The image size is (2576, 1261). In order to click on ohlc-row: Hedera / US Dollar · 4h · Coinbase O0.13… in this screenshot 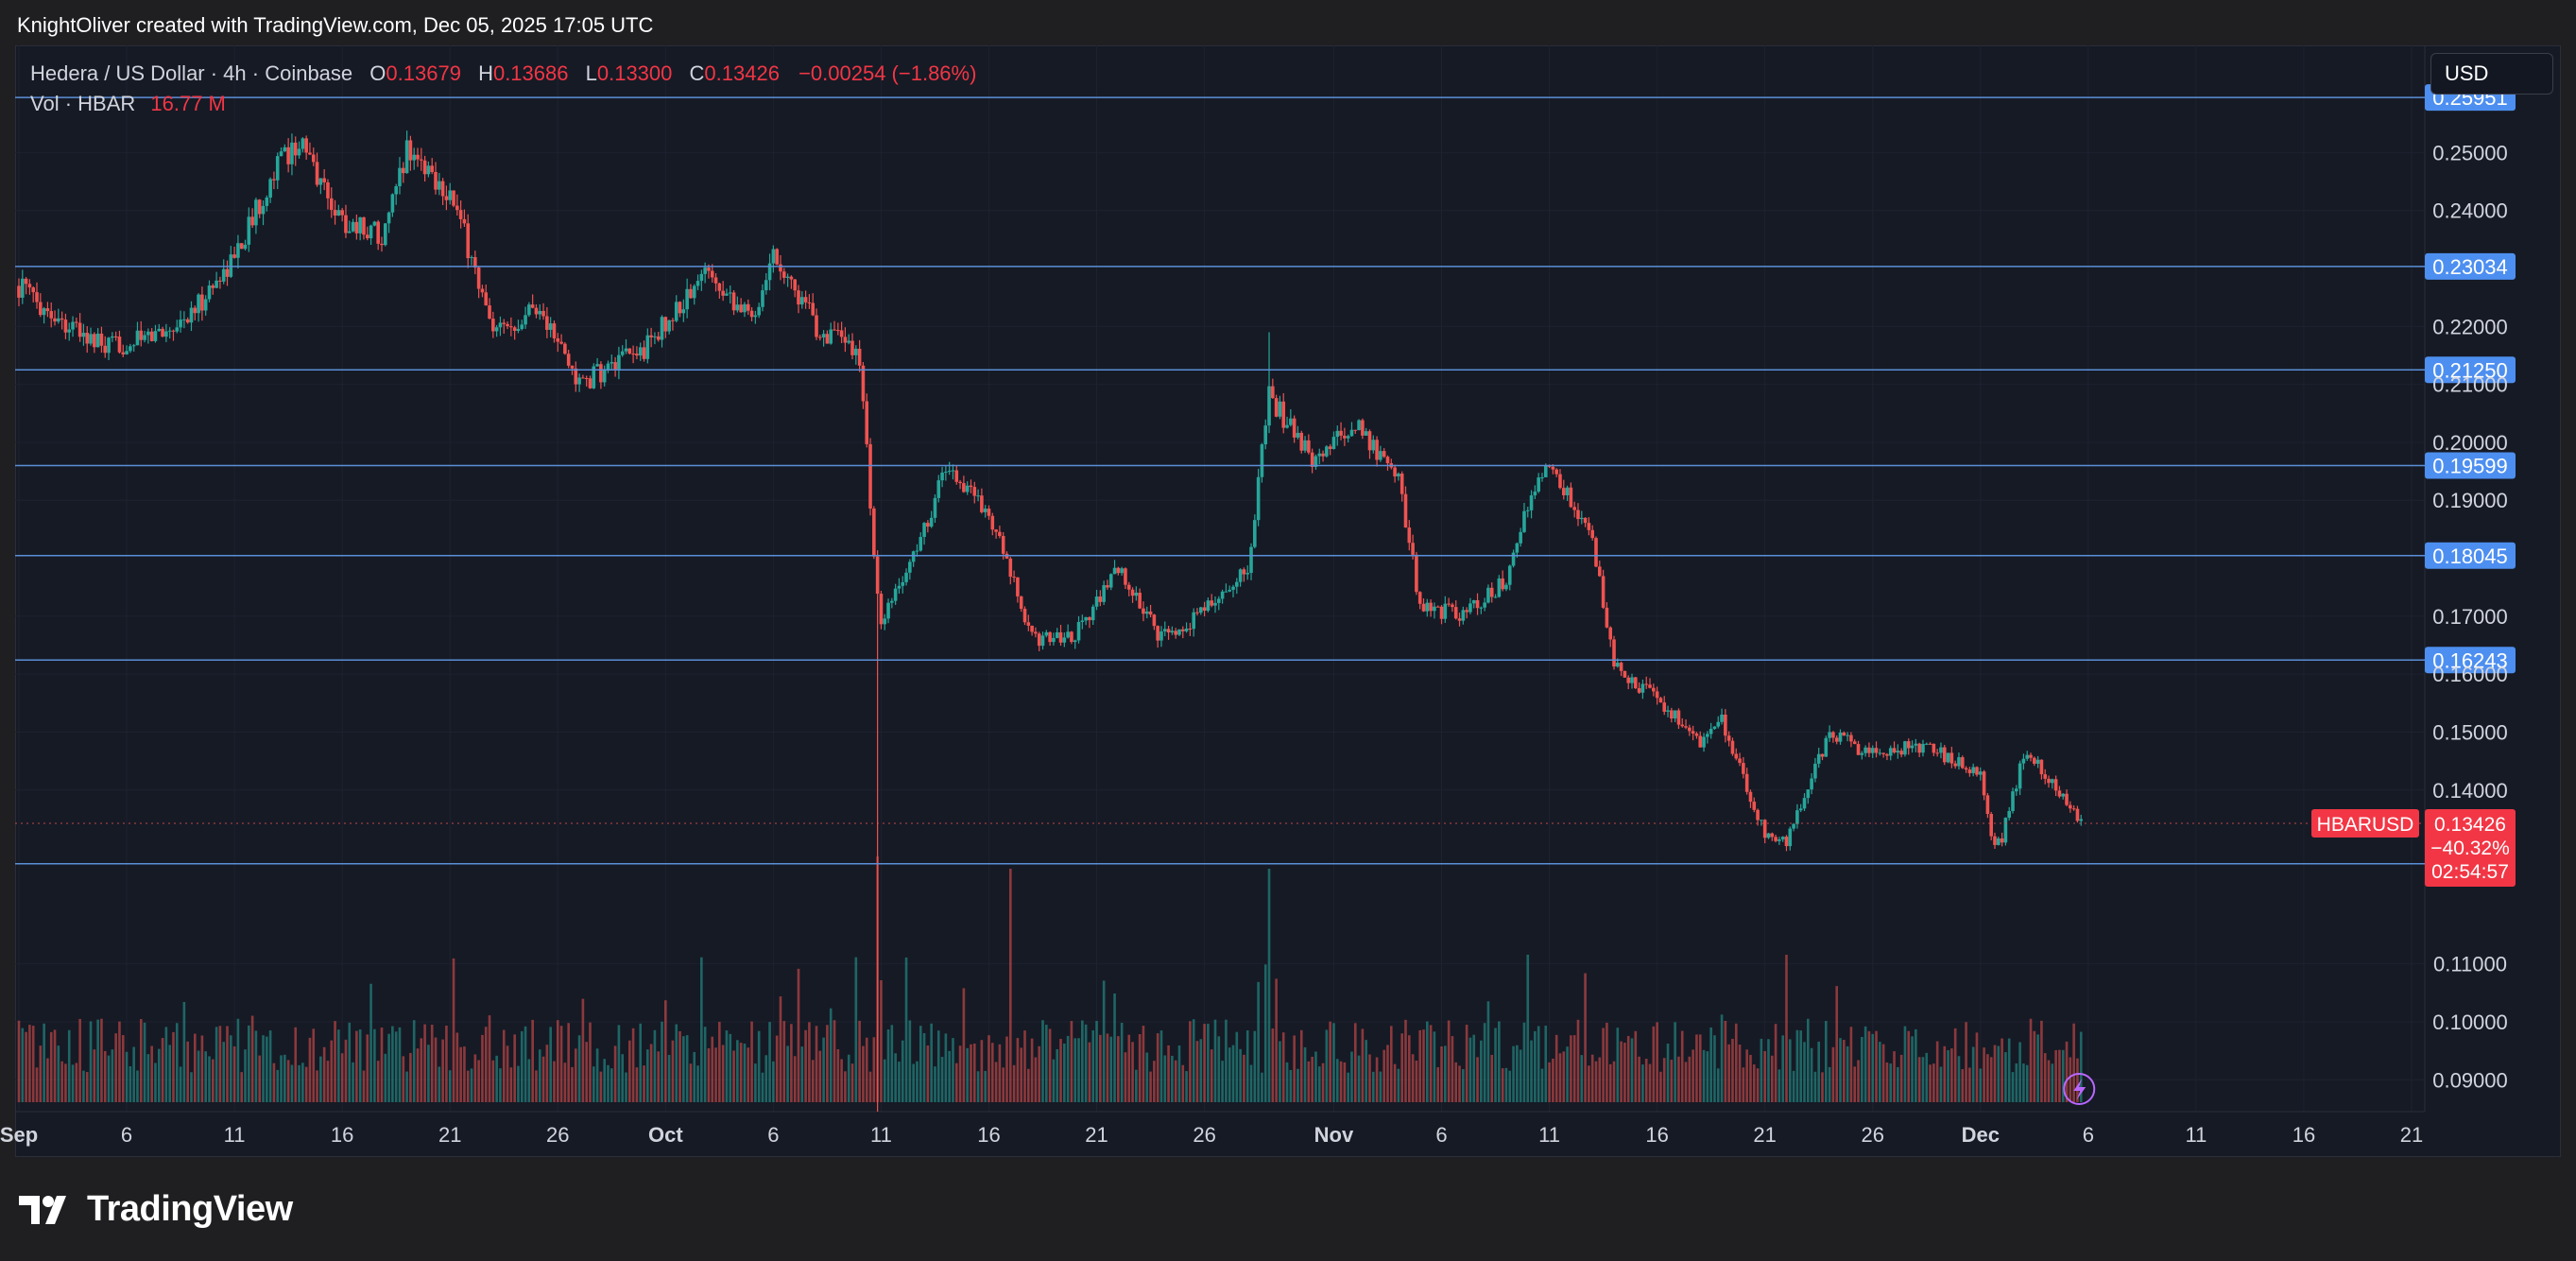, I will do `click(503, 74)`.